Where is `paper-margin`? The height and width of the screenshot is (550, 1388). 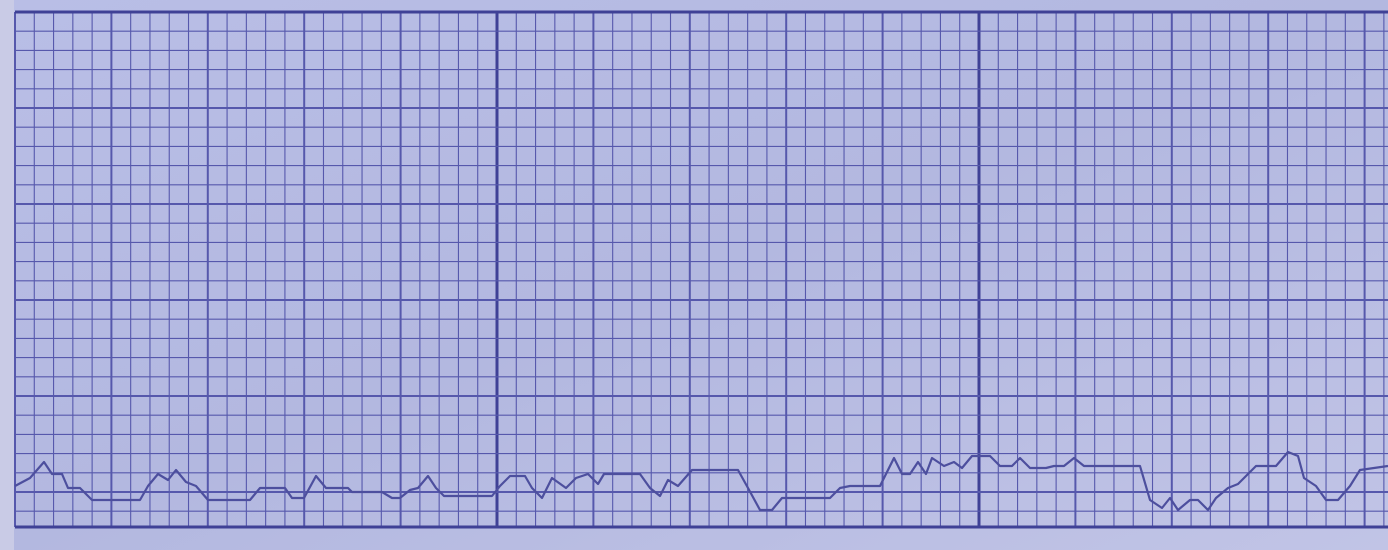
paper-margin is located at coordinates (7, 275).